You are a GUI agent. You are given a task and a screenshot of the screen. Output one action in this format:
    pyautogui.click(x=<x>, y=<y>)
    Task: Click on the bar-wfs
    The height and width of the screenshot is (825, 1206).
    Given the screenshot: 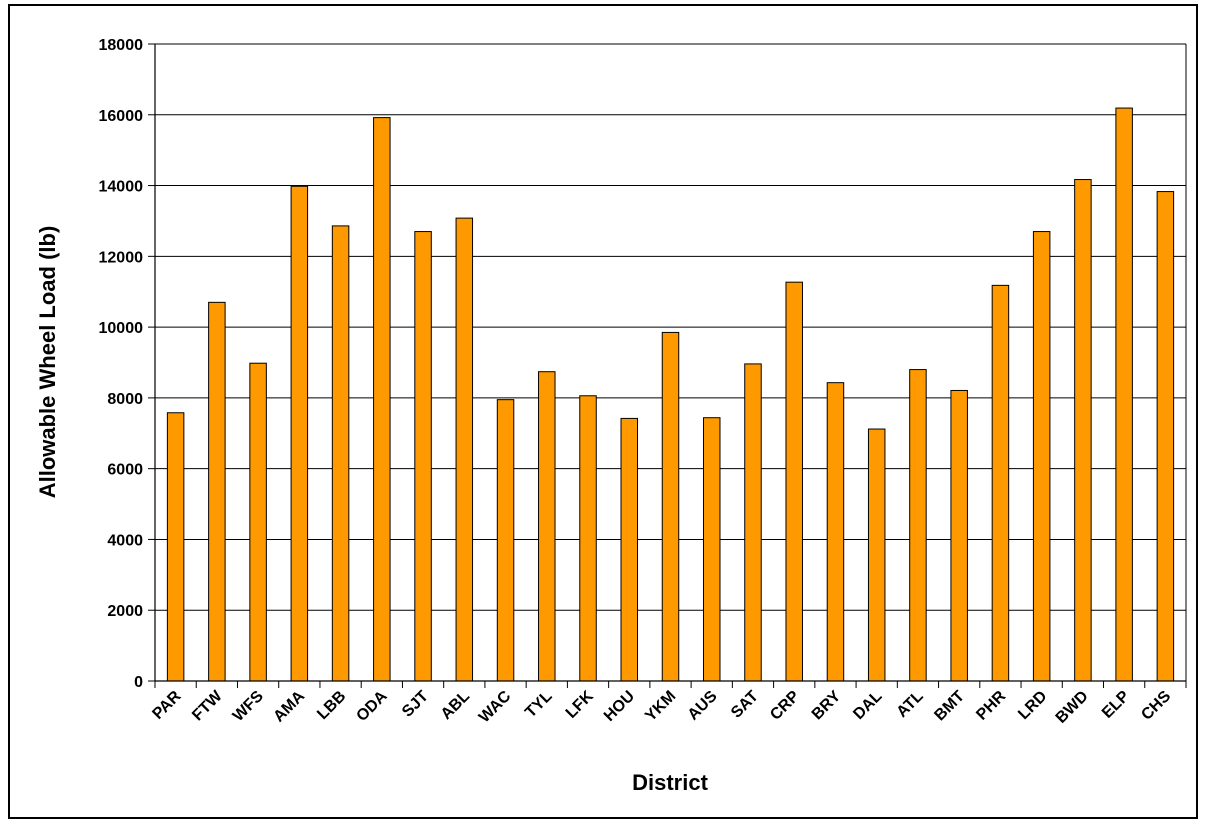 What is the action you would take?
    pyautogui.click(x=258, y=522)
    